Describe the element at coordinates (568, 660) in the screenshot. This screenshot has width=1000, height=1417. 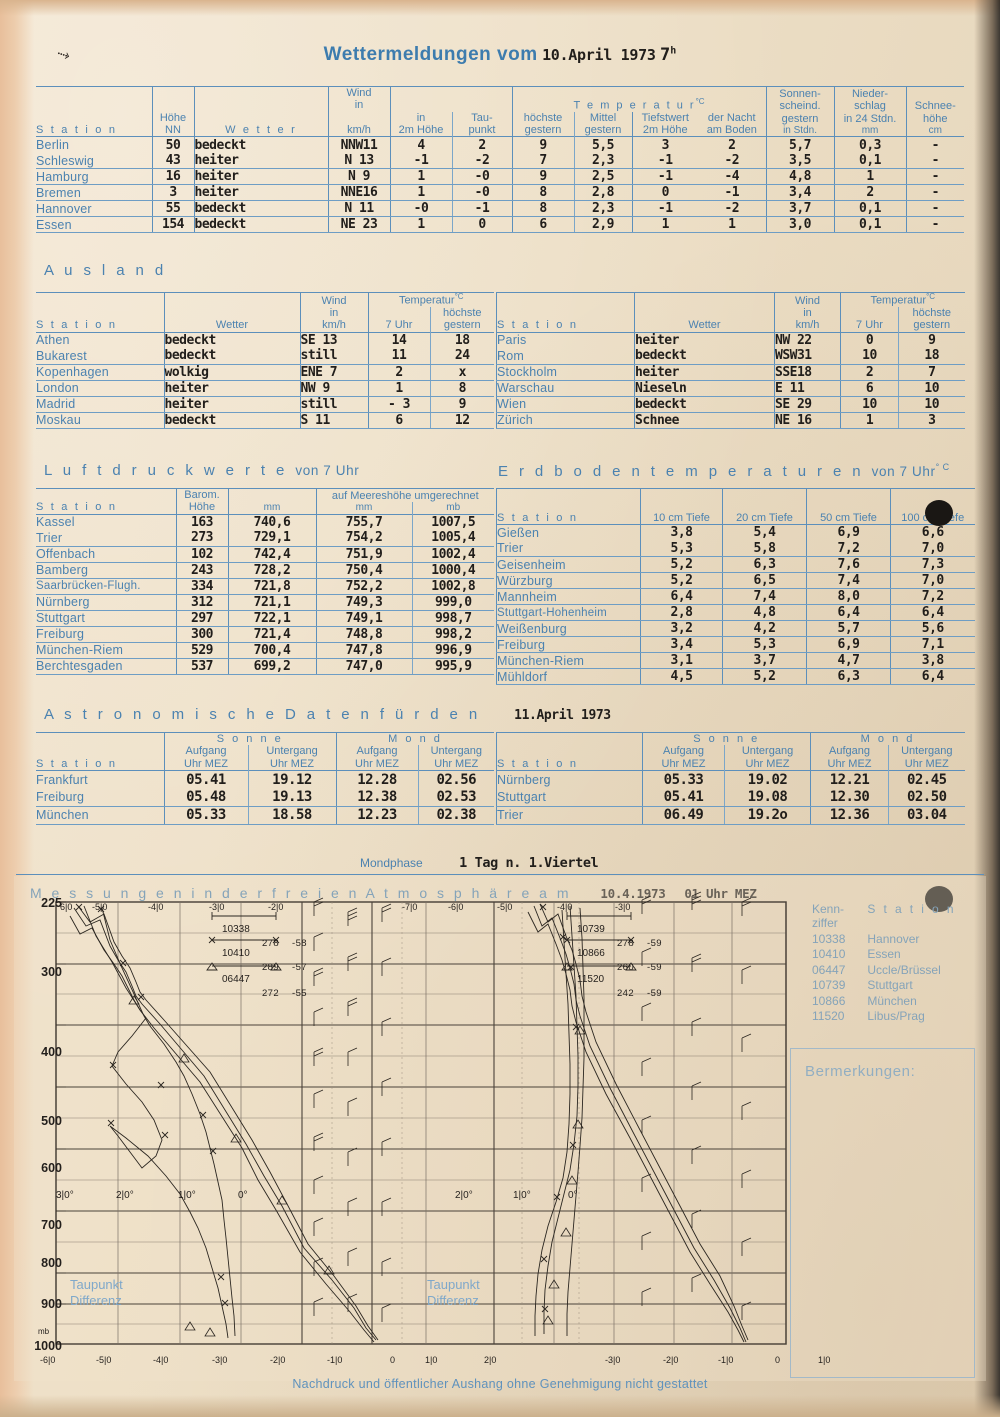
I see `cell-station: München-Riem` at that location.